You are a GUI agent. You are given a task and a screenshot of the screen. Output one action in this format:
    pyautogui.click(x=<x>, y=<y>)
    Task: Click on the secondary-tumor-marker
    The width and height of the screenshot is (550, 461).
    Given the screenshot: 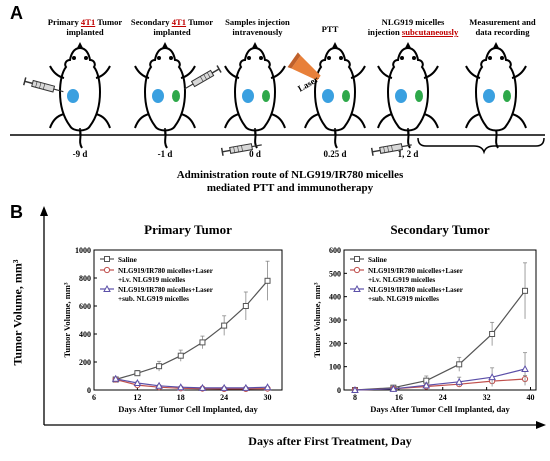 What is the action you would take?
    pyautogui.click(x=176, y=96)
    